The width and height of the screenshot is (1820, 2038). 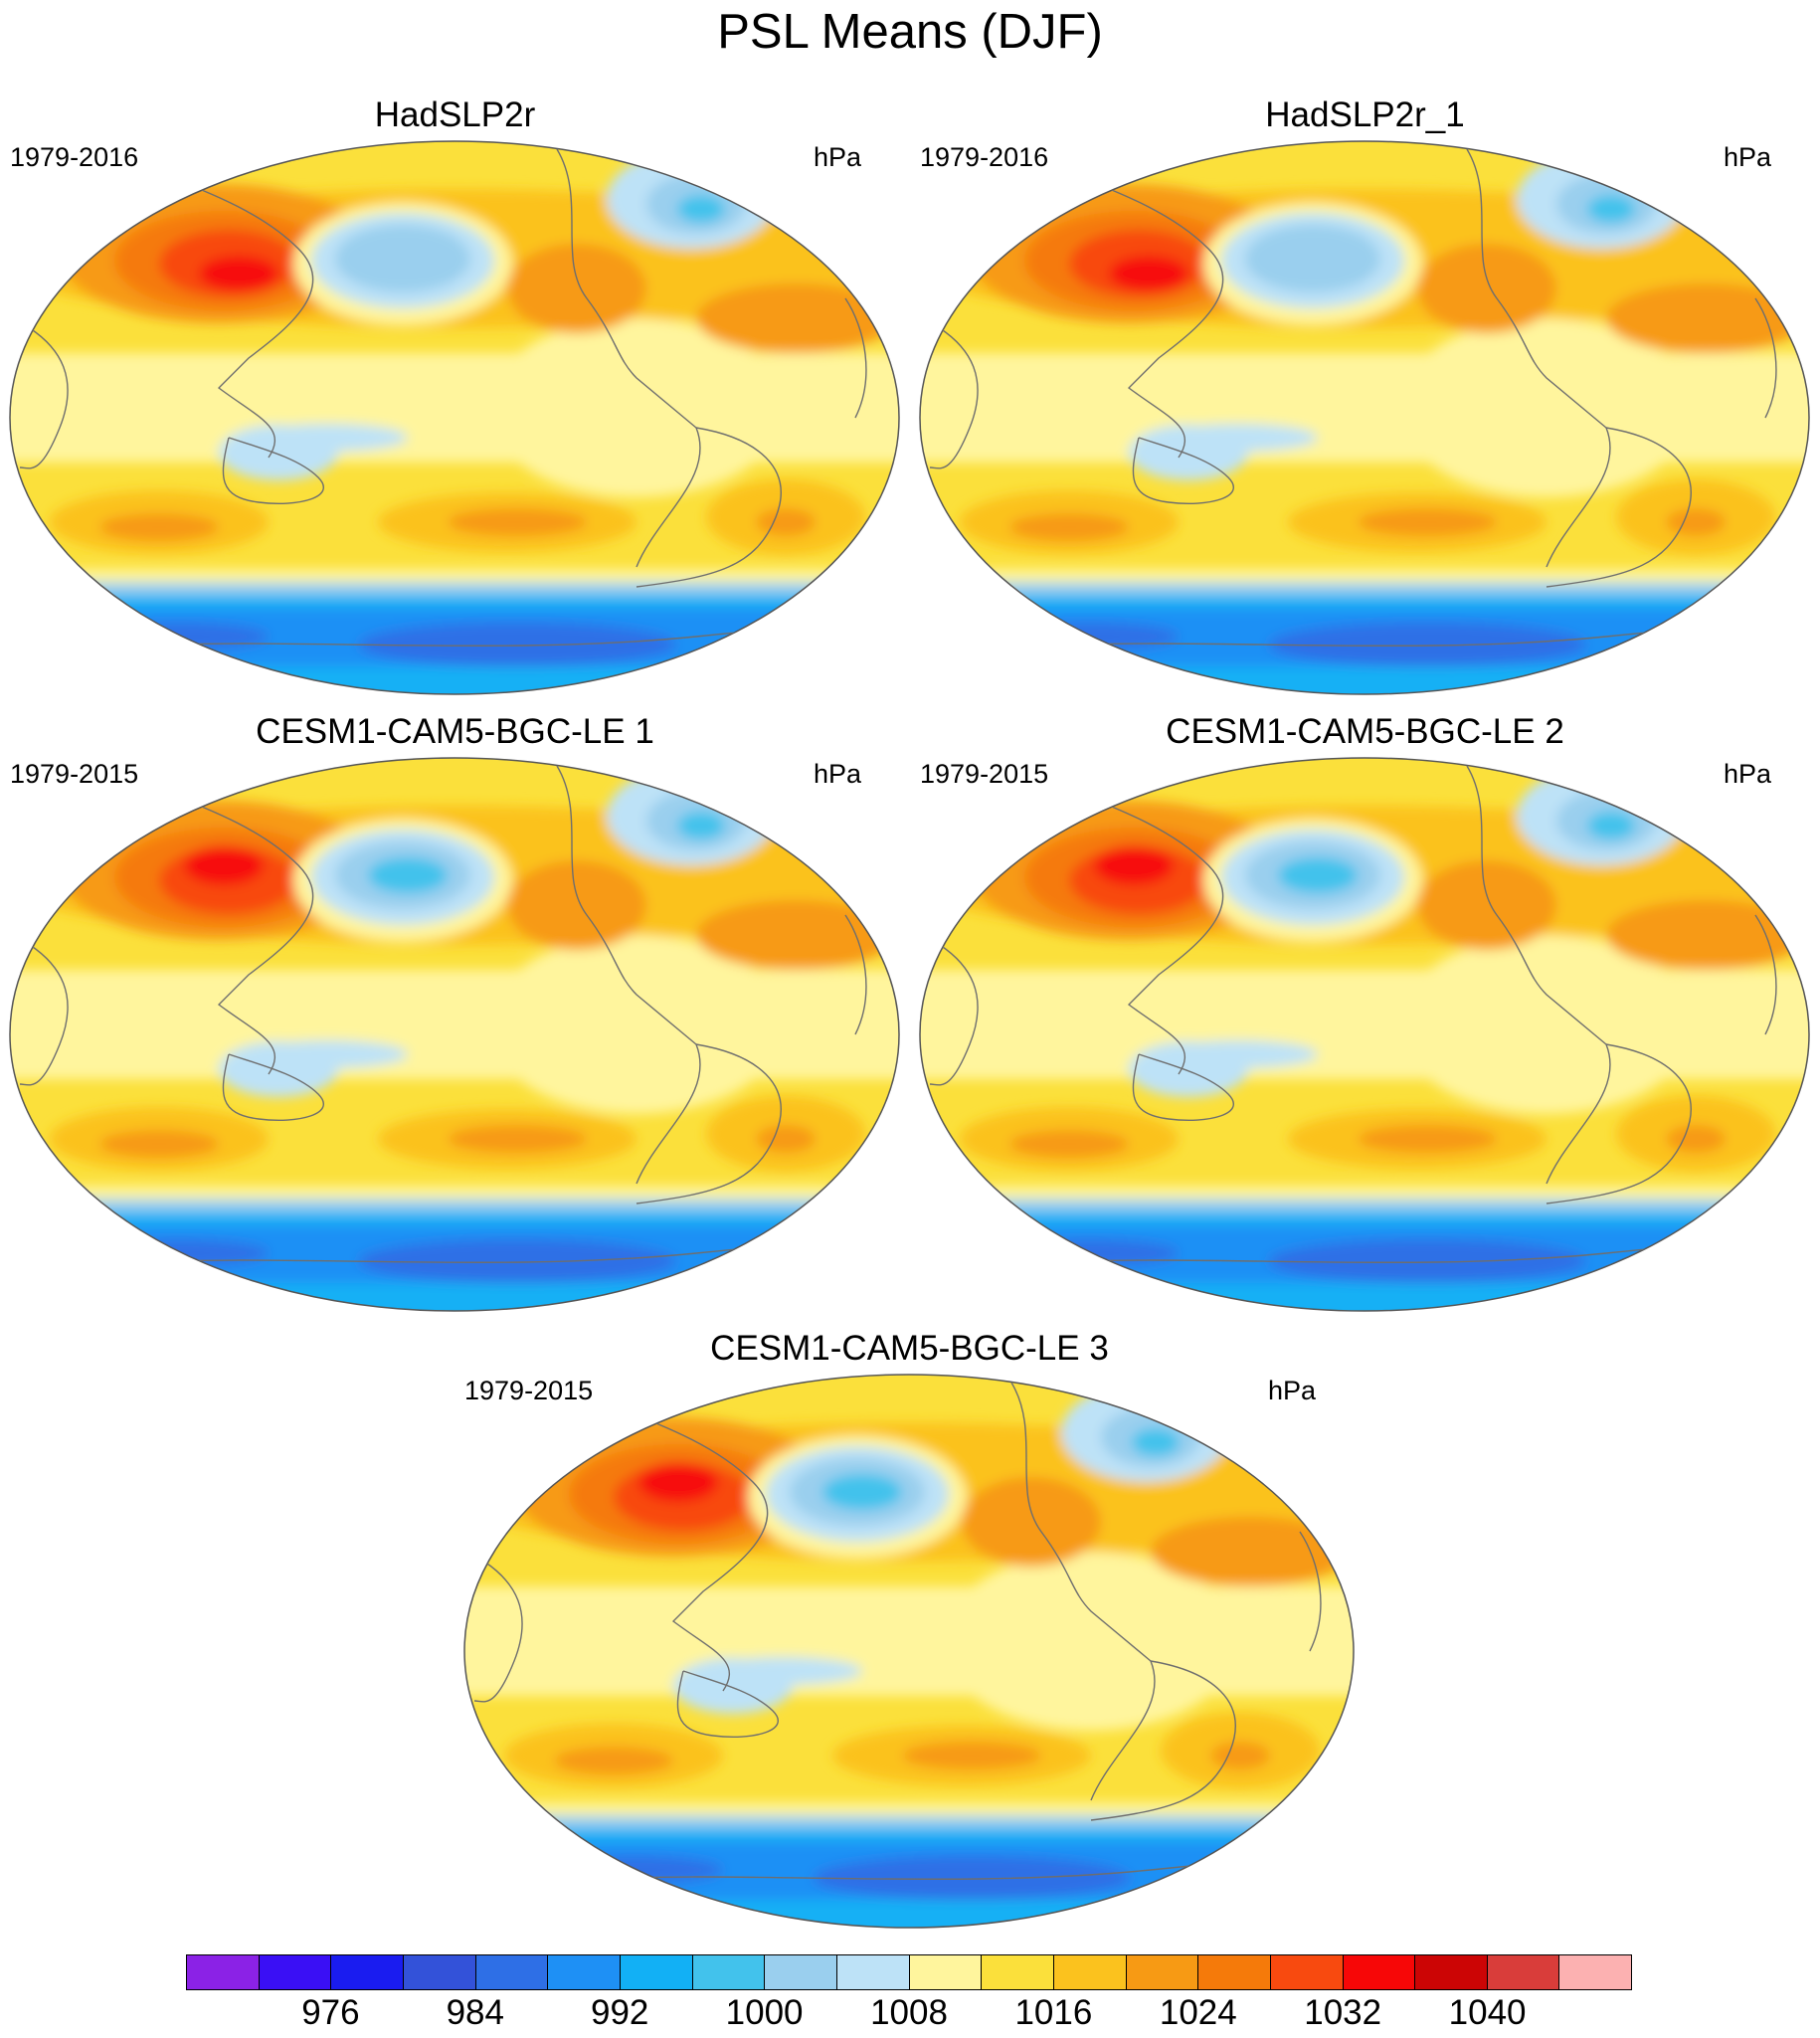 I want to click on colorbar-tick-label: 1008, so click(x=909, y=2012).